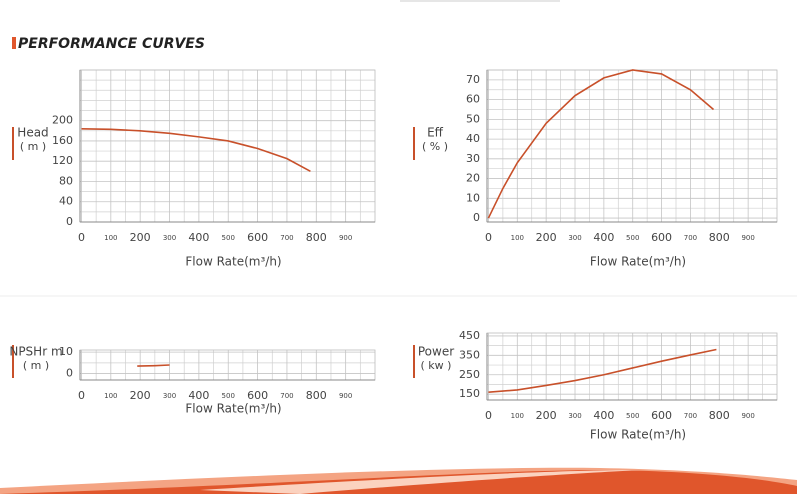 This screenshot has height=494, width=797. I want to click on y-tick-label: 350, so click(469, 354).